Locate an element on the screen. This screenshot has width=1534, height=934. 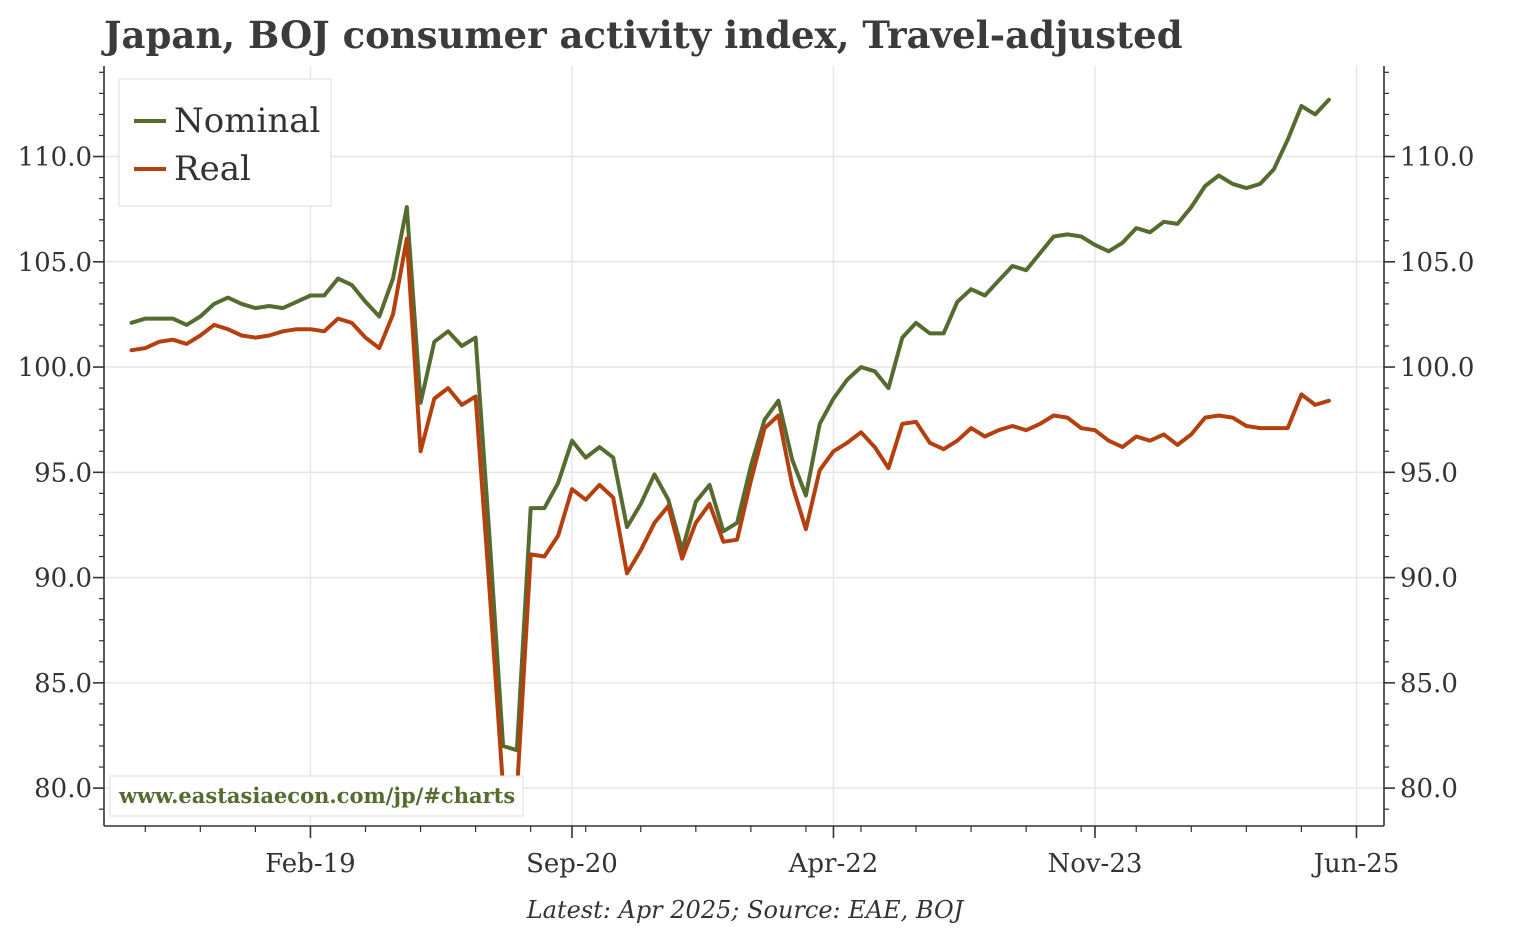
source-note: Latest: Apr 2025; Source: EAE, BOJ is located at coordinates (745, 910).